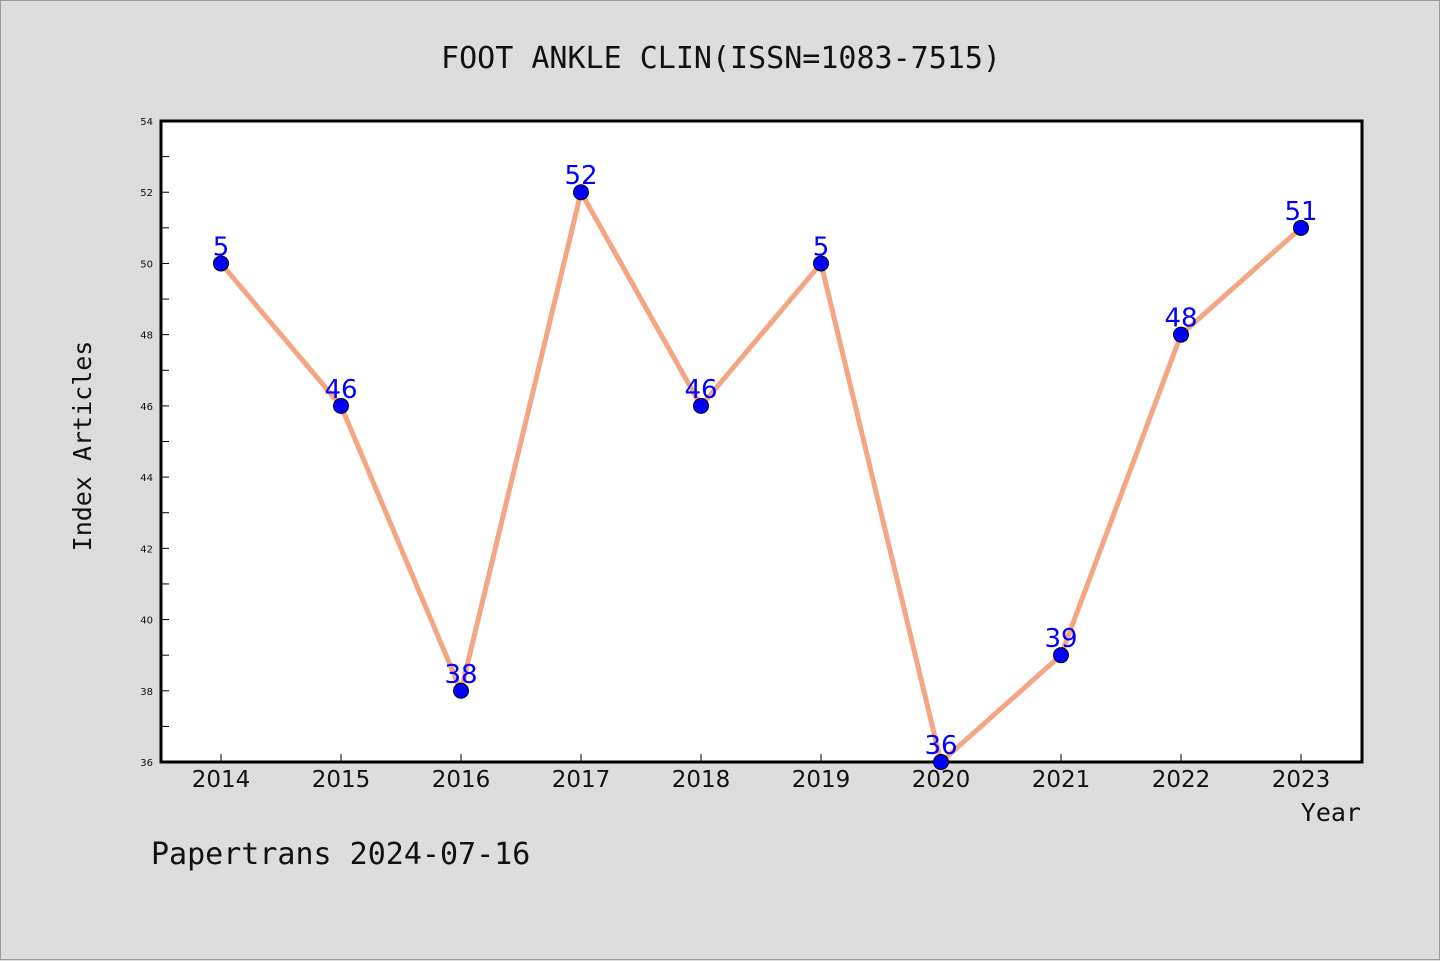  Describe the element at coordinates (1181, 780) in the screenshot. I see `x-tick-label: 2022` at that location.